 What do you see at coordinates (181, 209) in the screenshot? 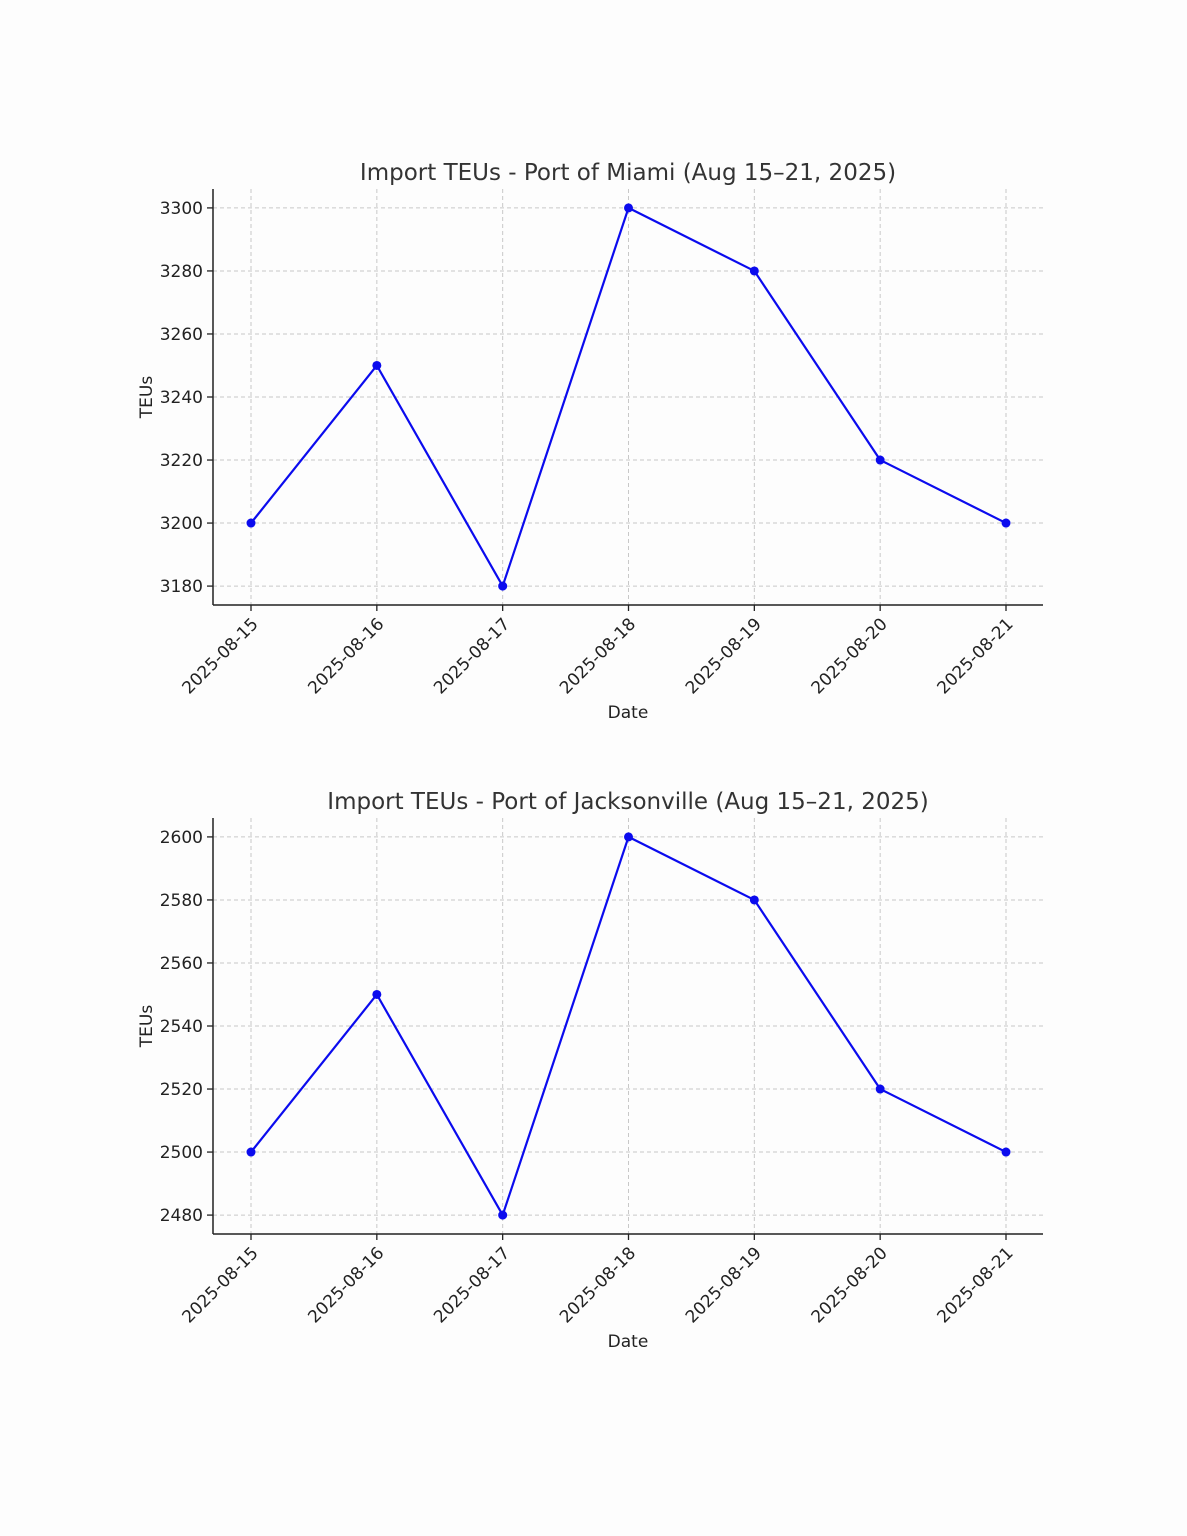
I see `y-tick-label: 3300` at bounding box center [181, 209].